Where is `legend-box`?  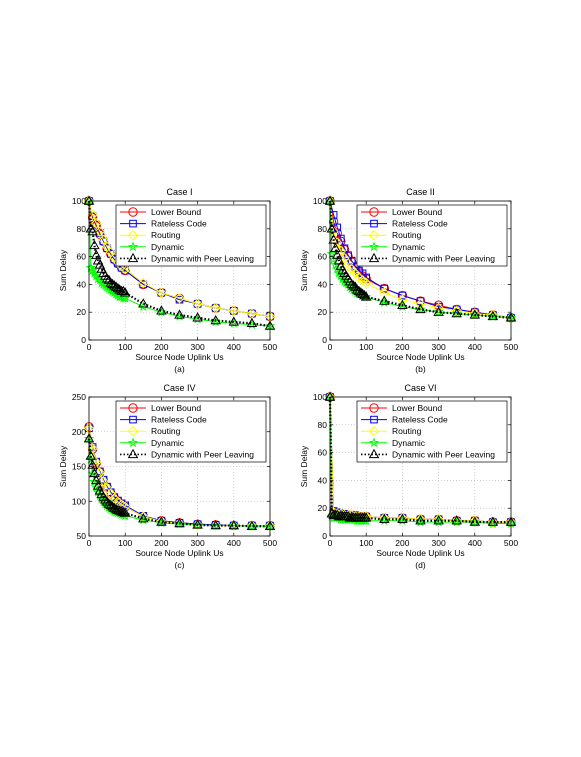 legend-box is located at coordinates (191, 235).